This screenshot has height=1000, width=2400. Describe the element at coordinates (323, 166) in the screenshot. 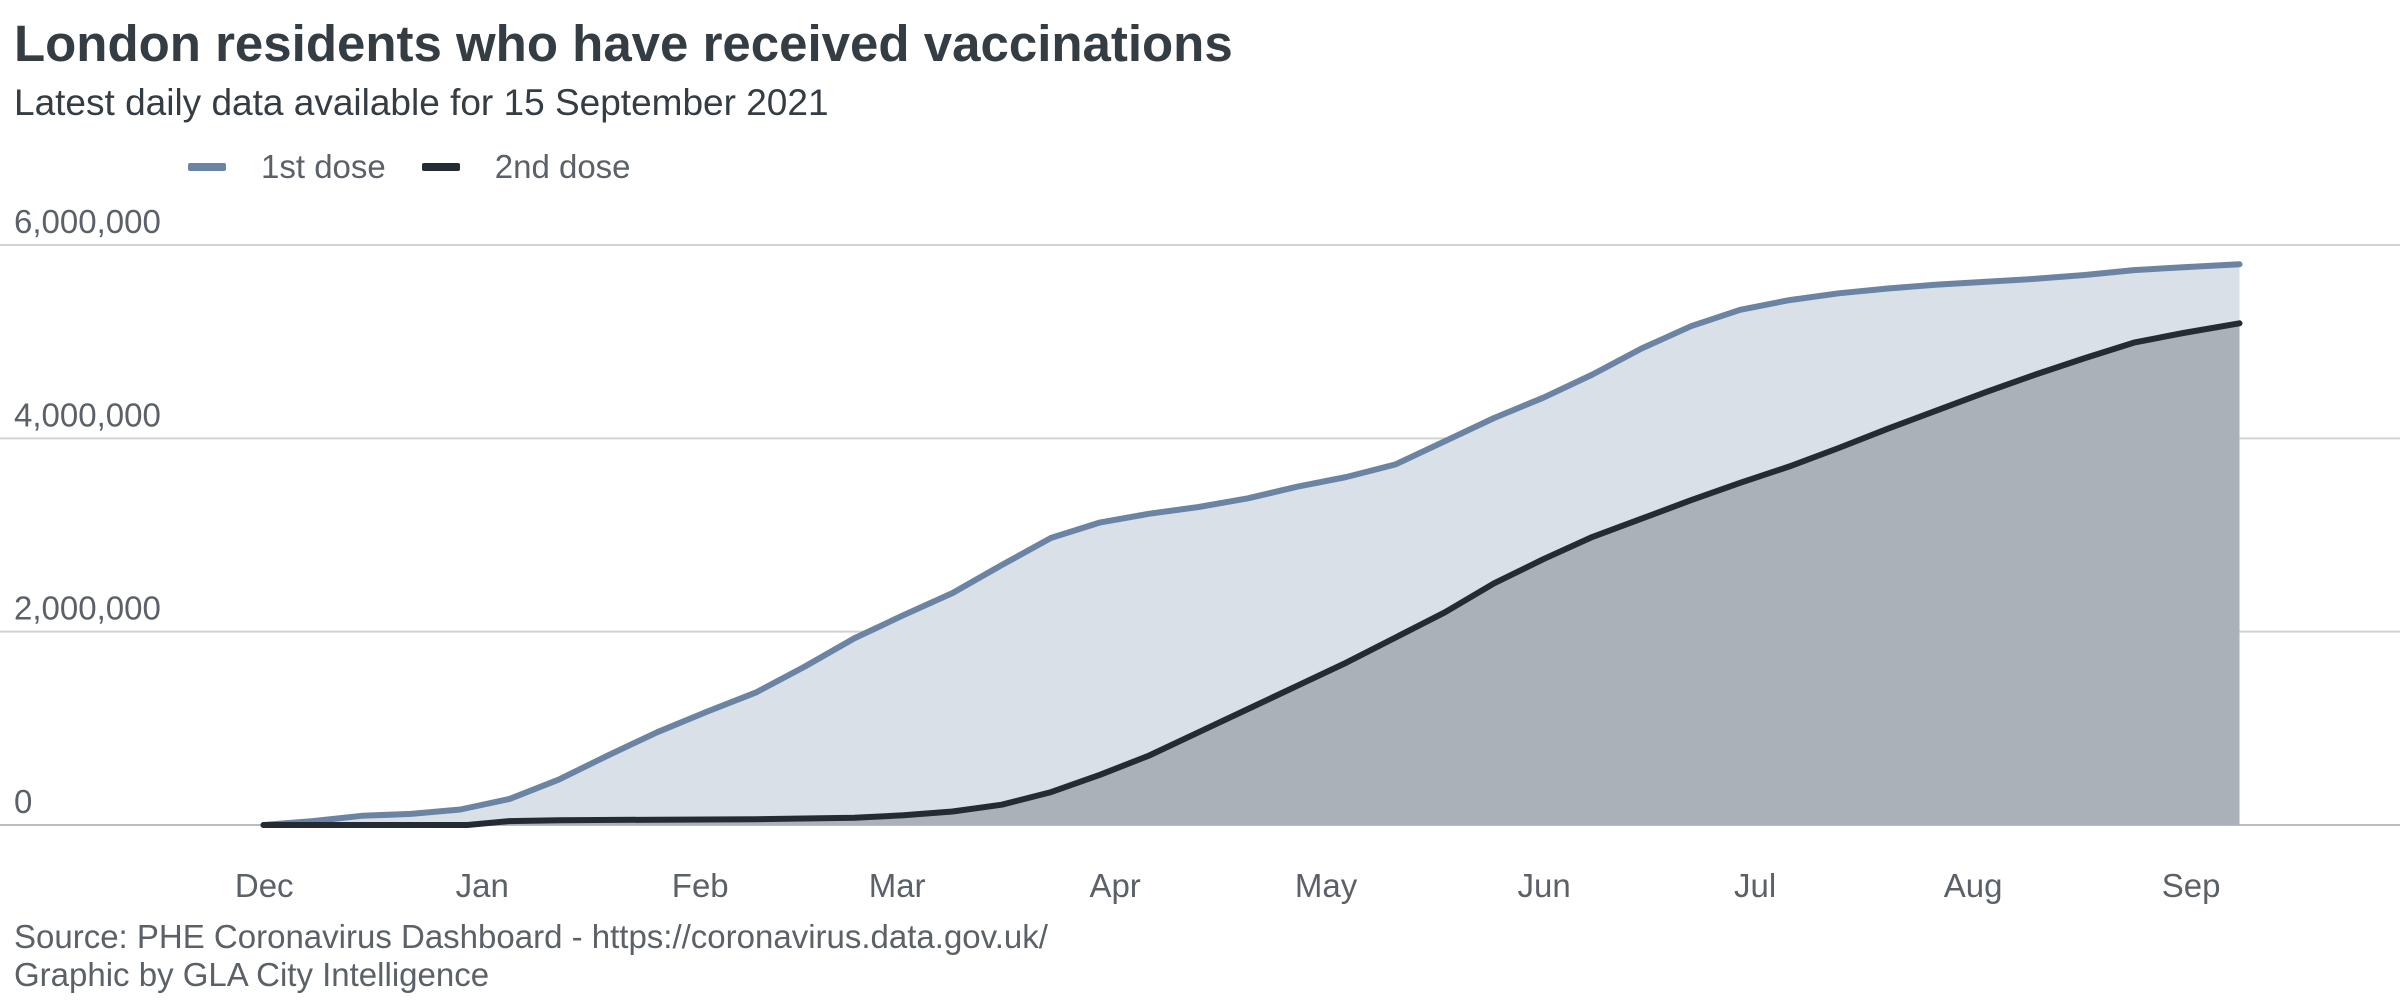

I see `legend-label-first-dose: 1st dose` at that location.